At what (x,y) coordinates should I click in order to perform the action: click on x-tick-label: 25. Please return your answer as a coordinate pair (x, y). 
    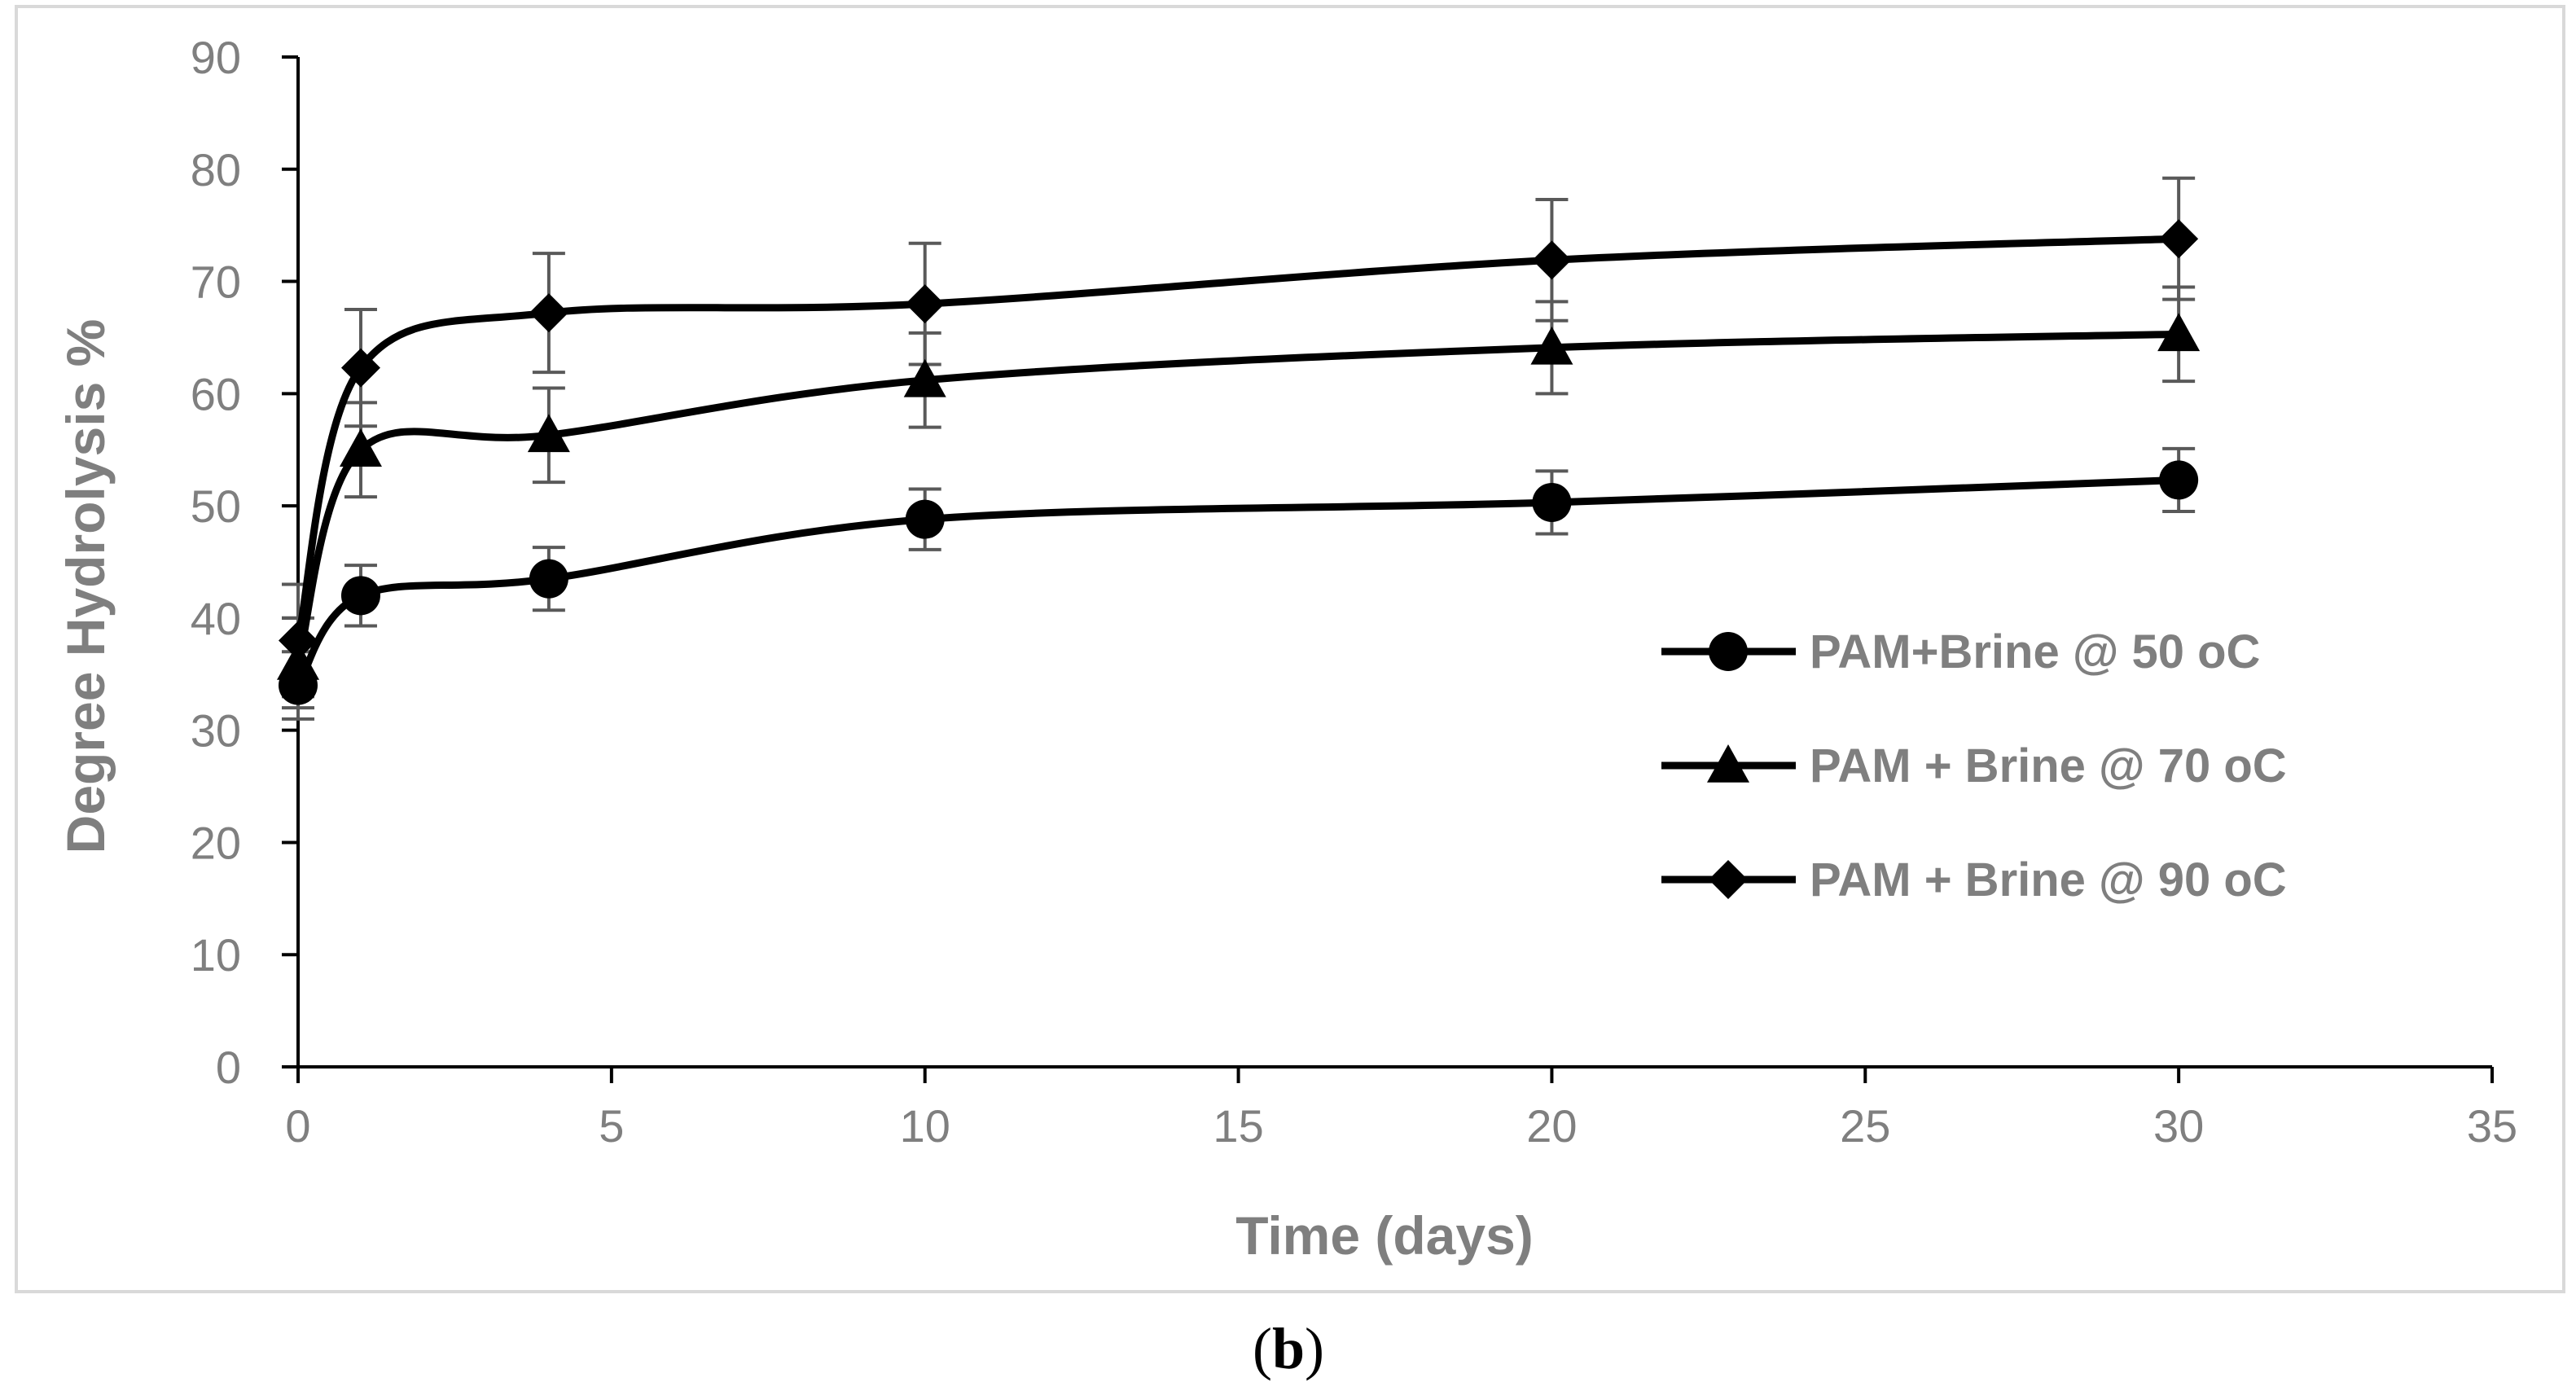
    Looking at the image, I should click on (1865, 1126).